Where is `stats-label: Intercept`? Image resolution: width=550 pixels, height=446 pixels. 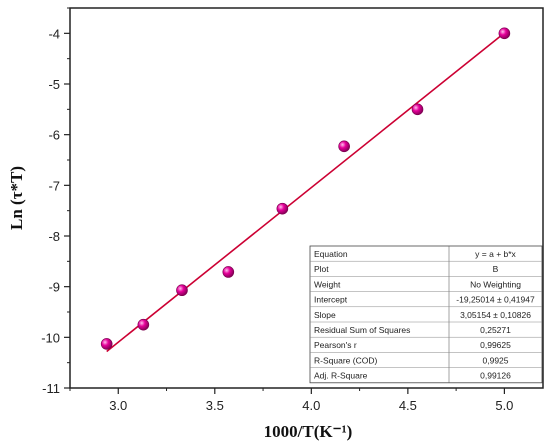
stats-label: Intercept is located at coordinates (331, 300).